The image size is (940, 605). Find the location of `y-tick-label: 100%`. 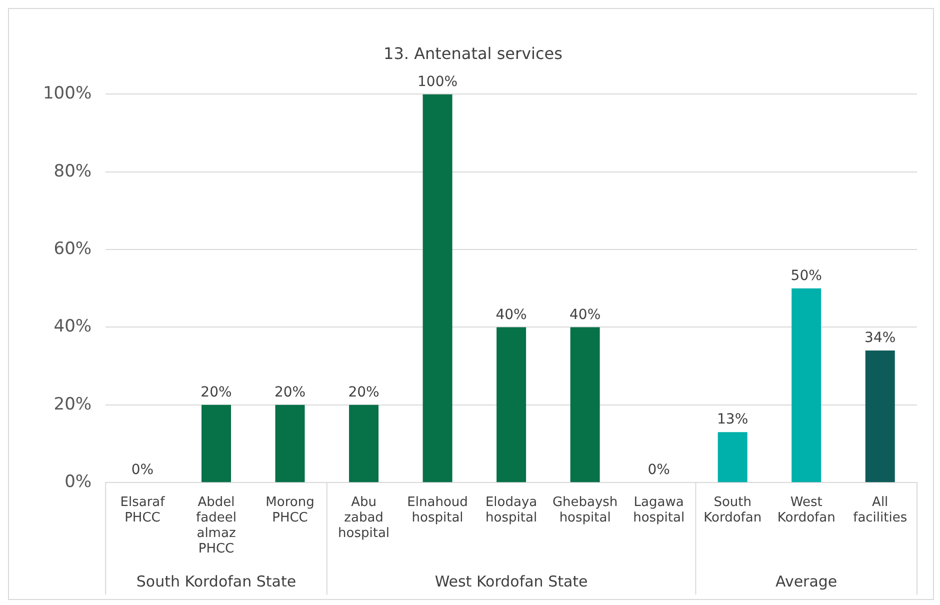

y-tick-label: 100% is located at coordinates (67, 94).